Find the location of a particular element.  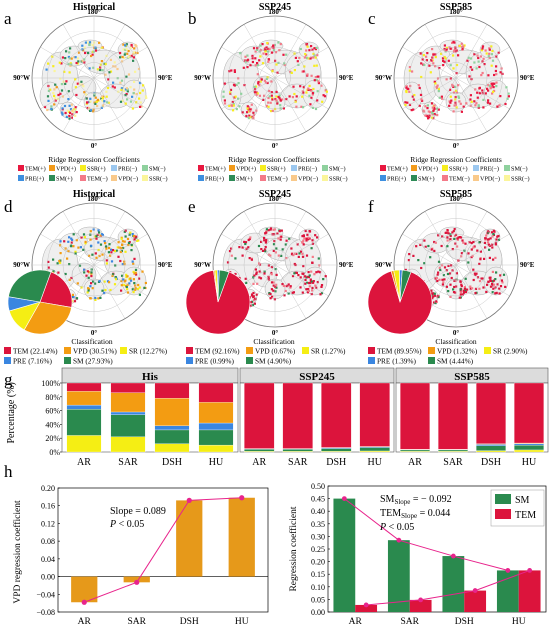

legend-label: VPD (30.51%) is located at coordinates (95, 351).